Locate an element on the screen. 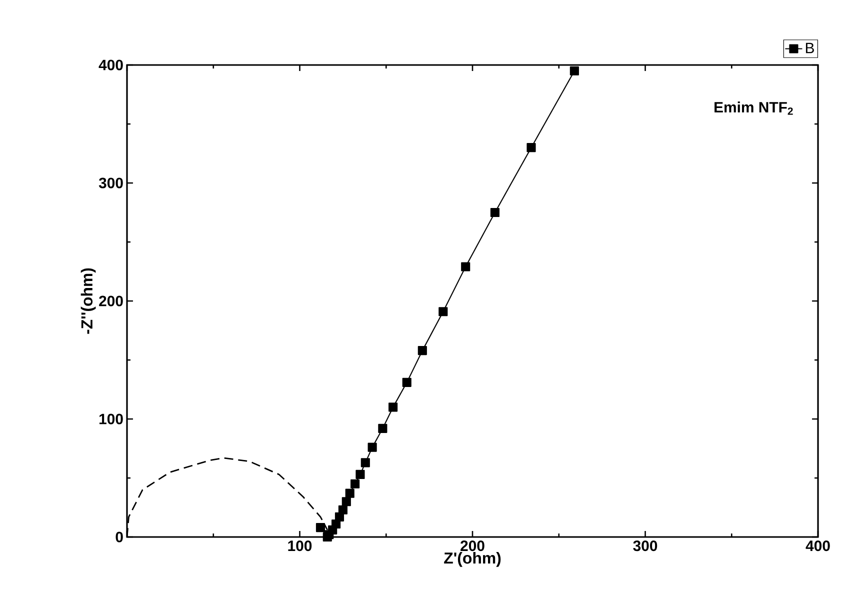  y-tick-label: 400 is located at coordinates (110, 65).